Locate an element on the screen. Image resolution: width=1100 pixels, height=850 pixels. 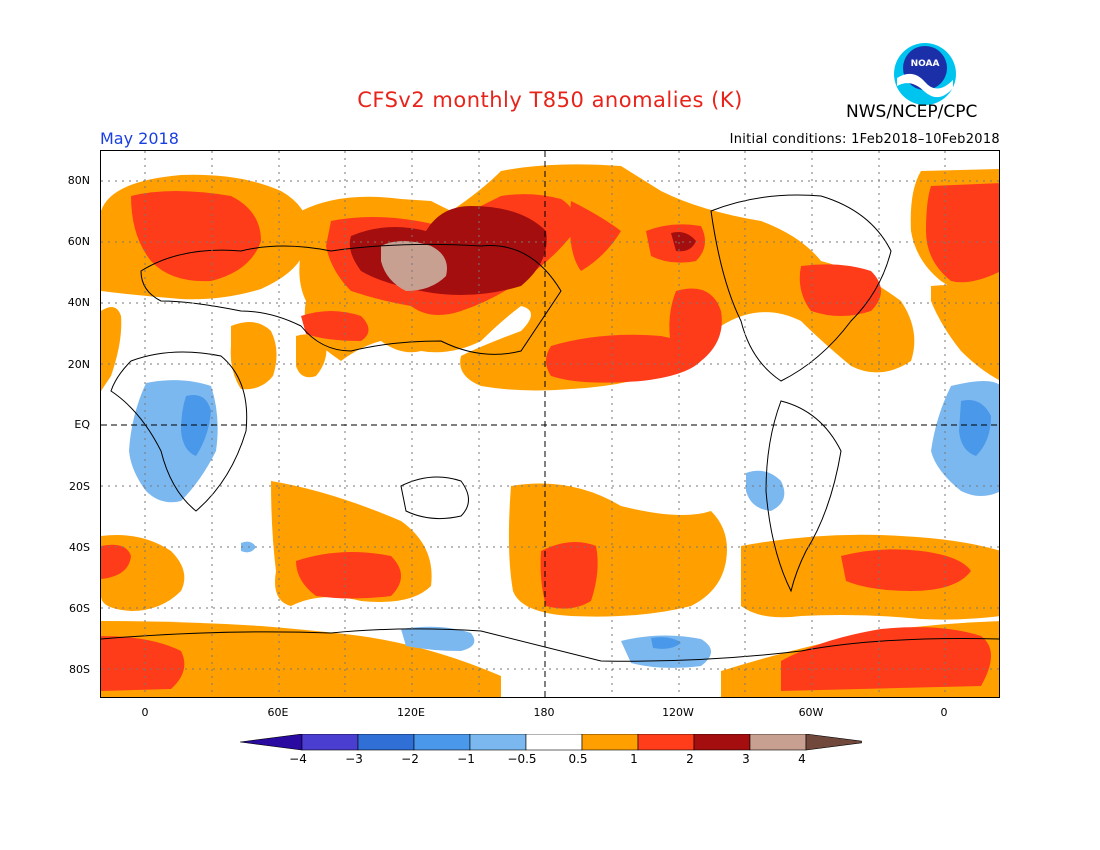
lat-label-60s: 60S is located at coordinates (79, 608).